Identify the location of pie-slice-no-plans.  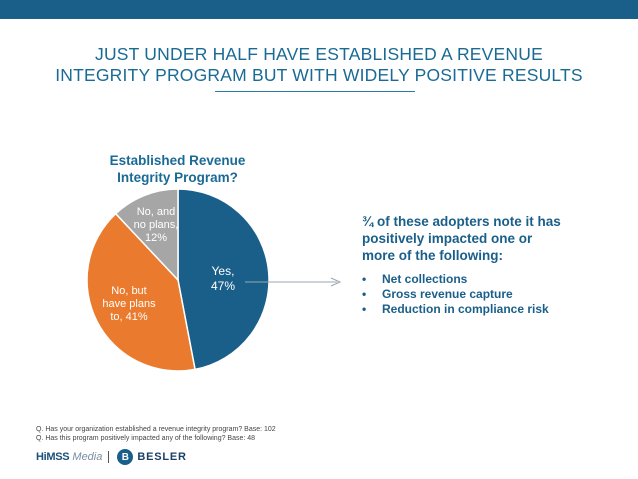
(146, 235).